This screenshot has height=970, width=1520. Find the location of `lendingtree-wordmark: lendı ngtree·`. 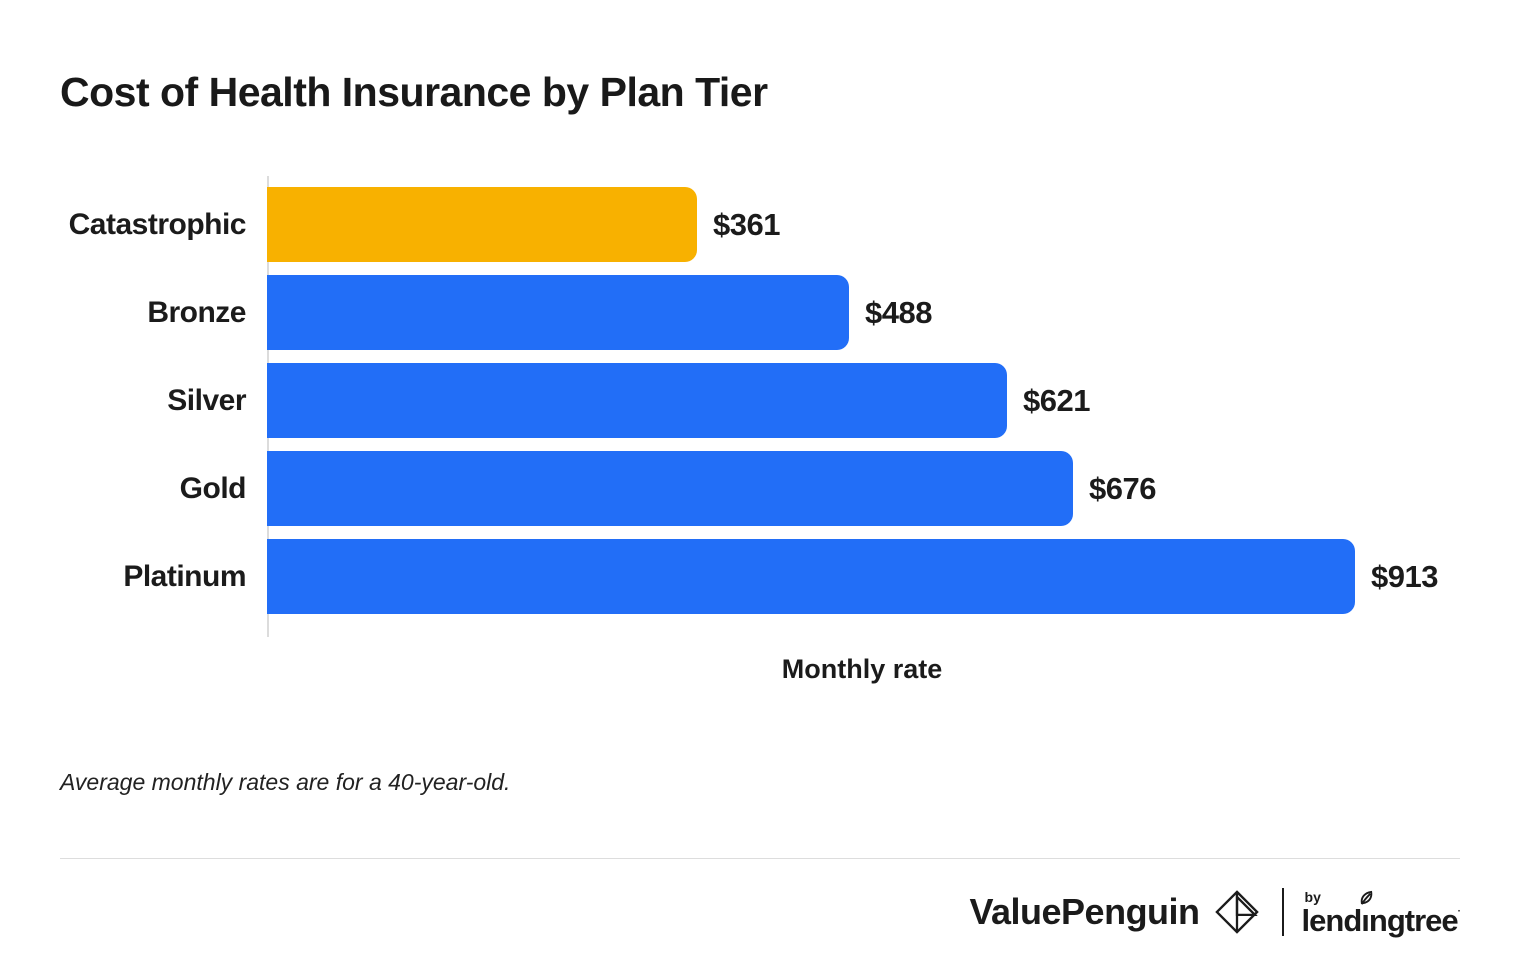

lendingtree-wordmark: lendı ngtree· is located at coordinates (1382, 914).